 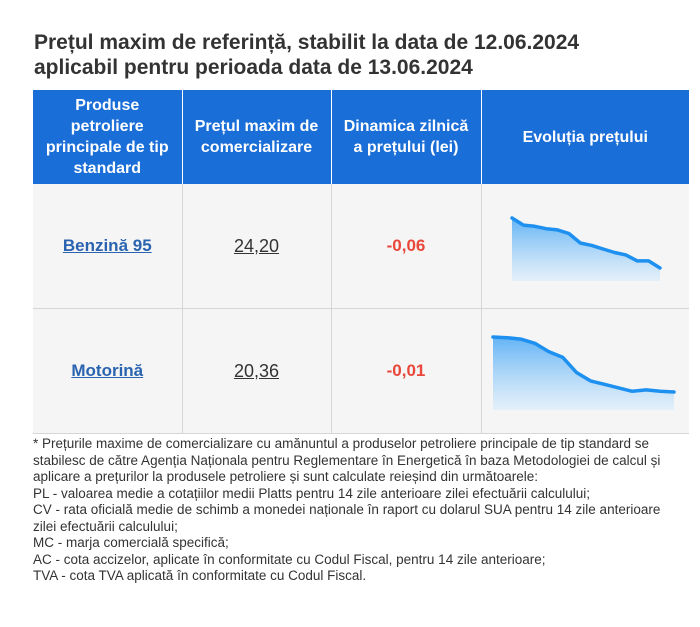 I want to click on price-cell: 24,20, so click(x=257, y=246).